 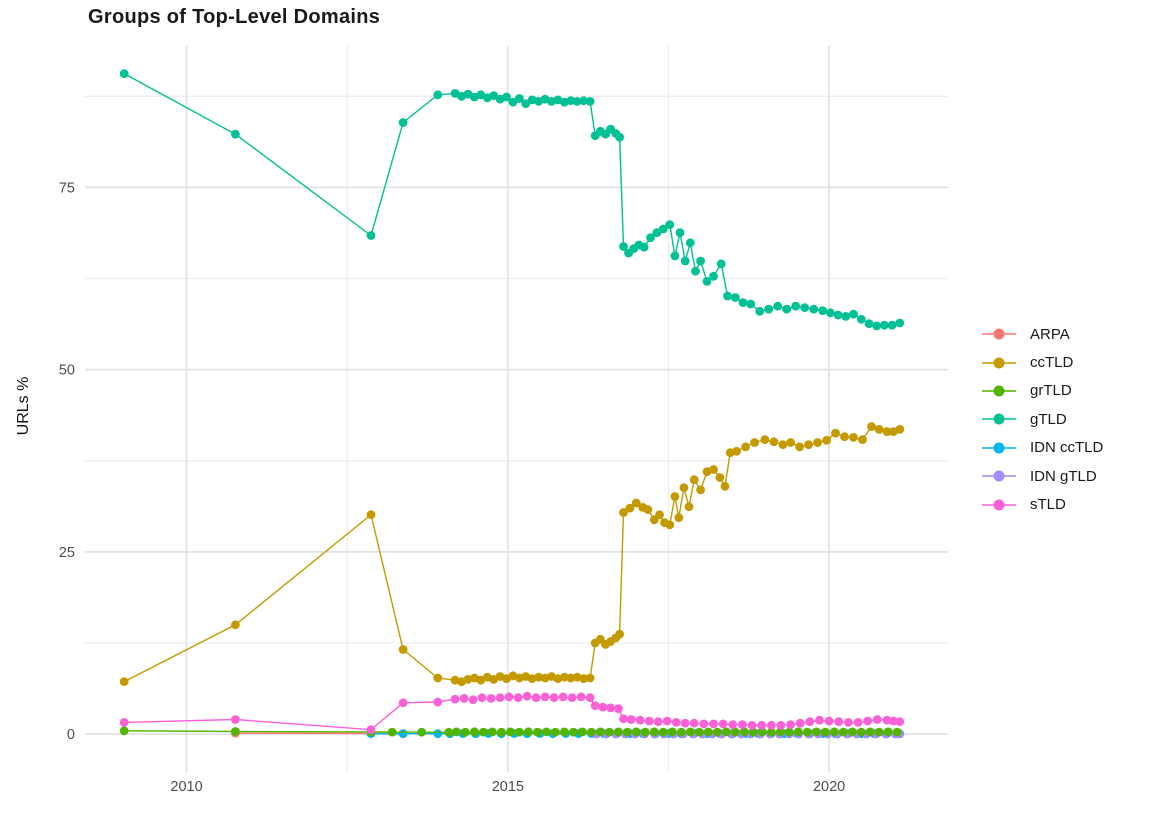 I want to click on legend-item-grtld: grTLD, so click(x=1042, y=391).